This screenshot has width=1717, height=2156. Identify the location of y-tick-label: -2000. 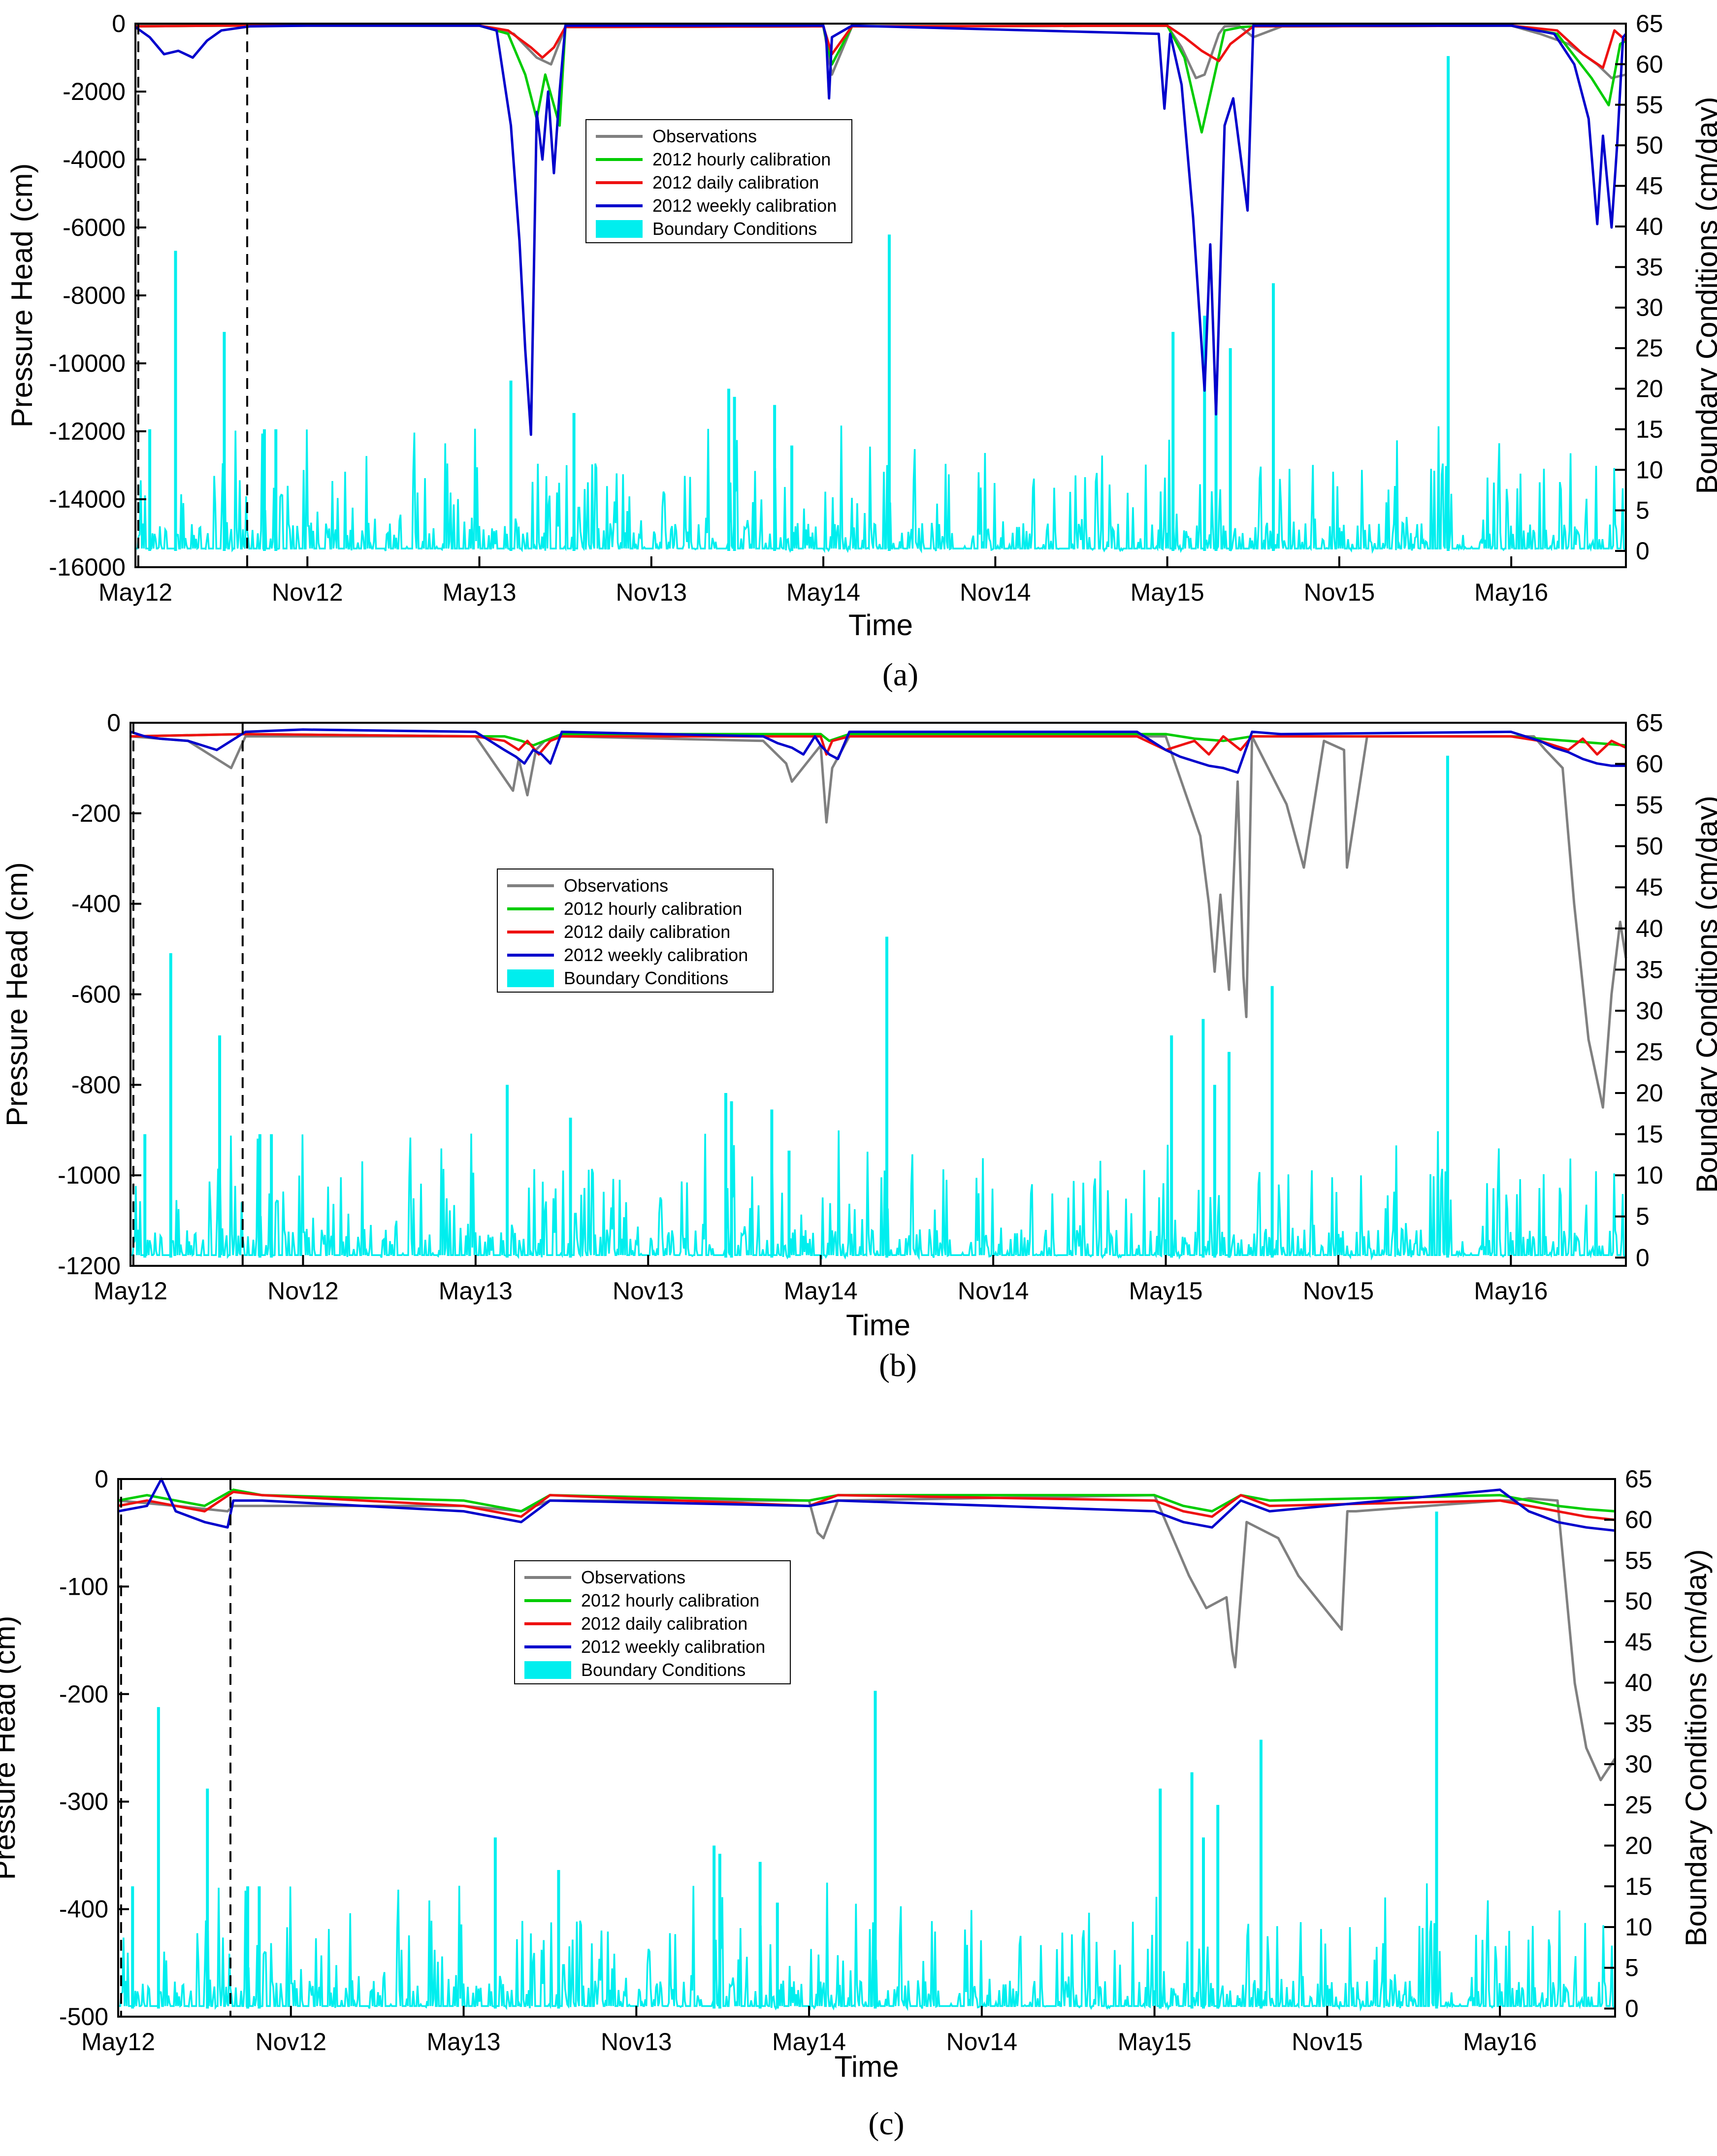
(95, 91).